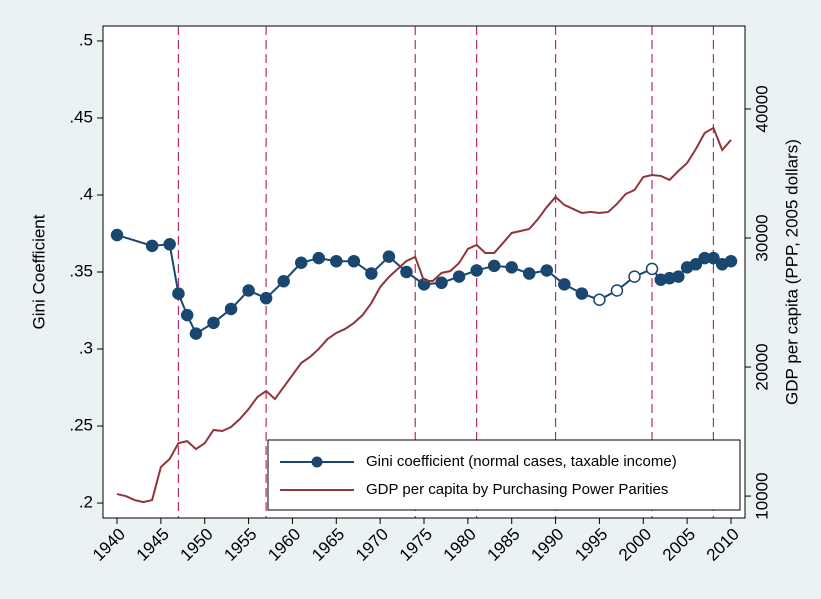 This screenshot has width=821, height=599. What do you see at coordinates (761, 108) in the screenshot?
I see `y2-tick-label: 40000` at bounding box center [761, 108].